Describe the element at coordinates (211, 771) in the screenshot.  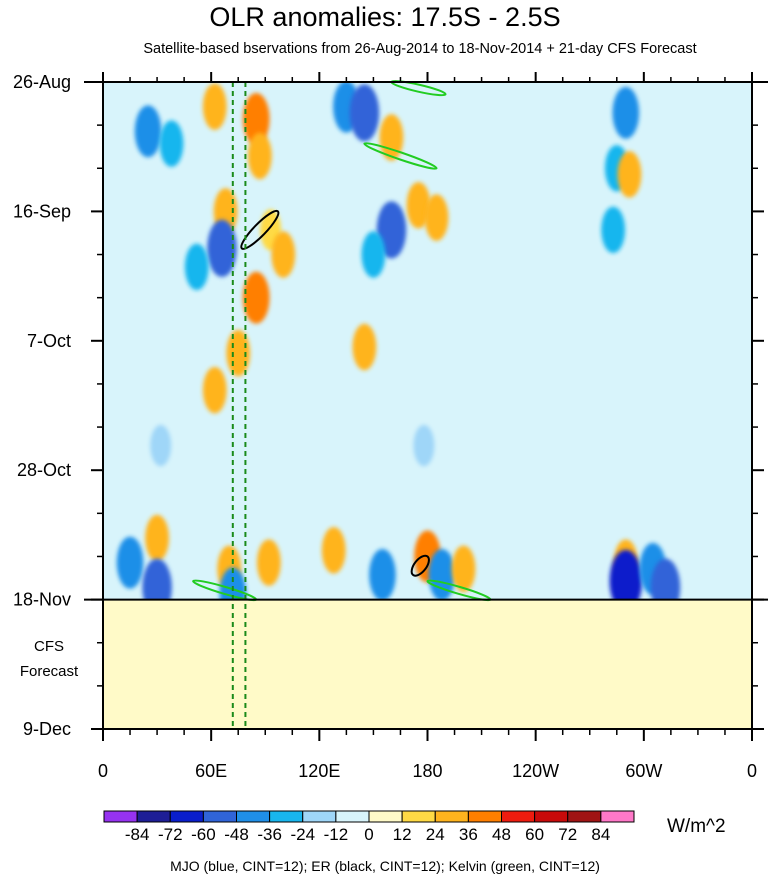
I see `x-tick-label: 60E` at that location.